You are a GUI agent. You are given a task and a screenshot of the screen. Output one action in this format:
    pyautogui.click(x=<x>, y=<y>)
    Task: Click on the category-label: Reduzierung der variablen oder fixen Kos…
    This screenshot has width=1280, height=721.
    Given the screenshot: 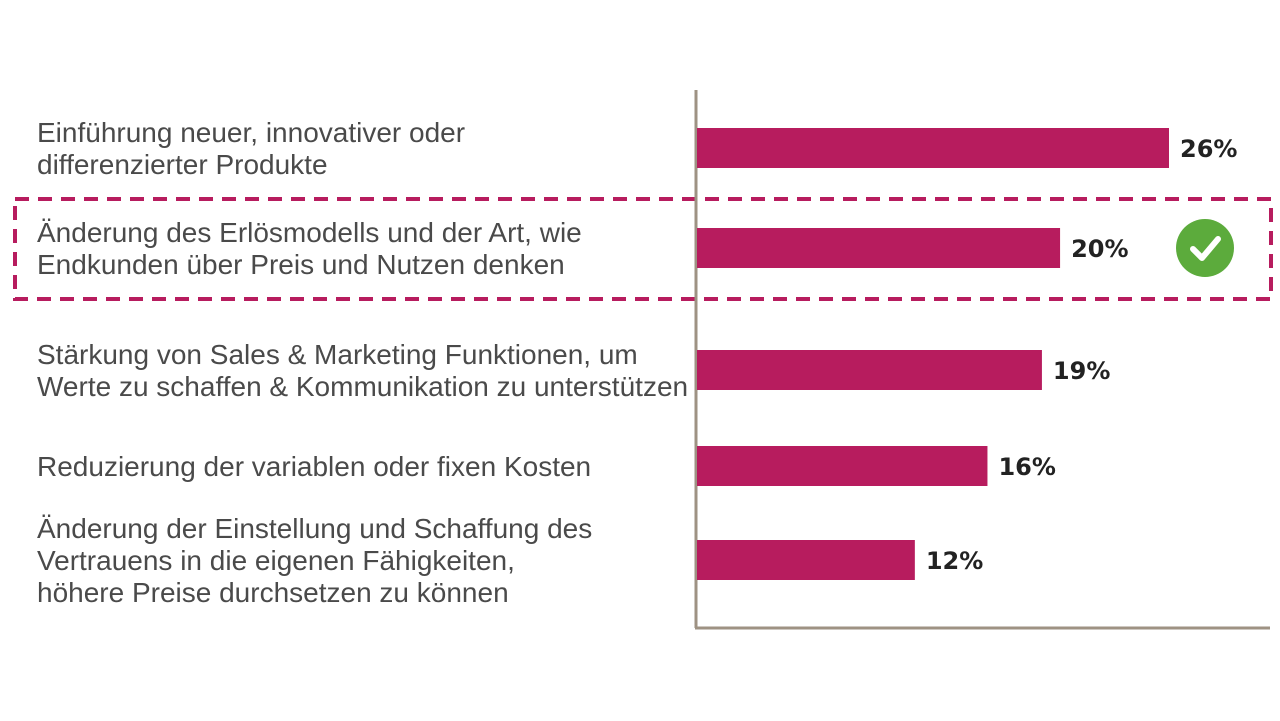 What is the action you would take?
    pyautogui.click(x=314, y=466)
    